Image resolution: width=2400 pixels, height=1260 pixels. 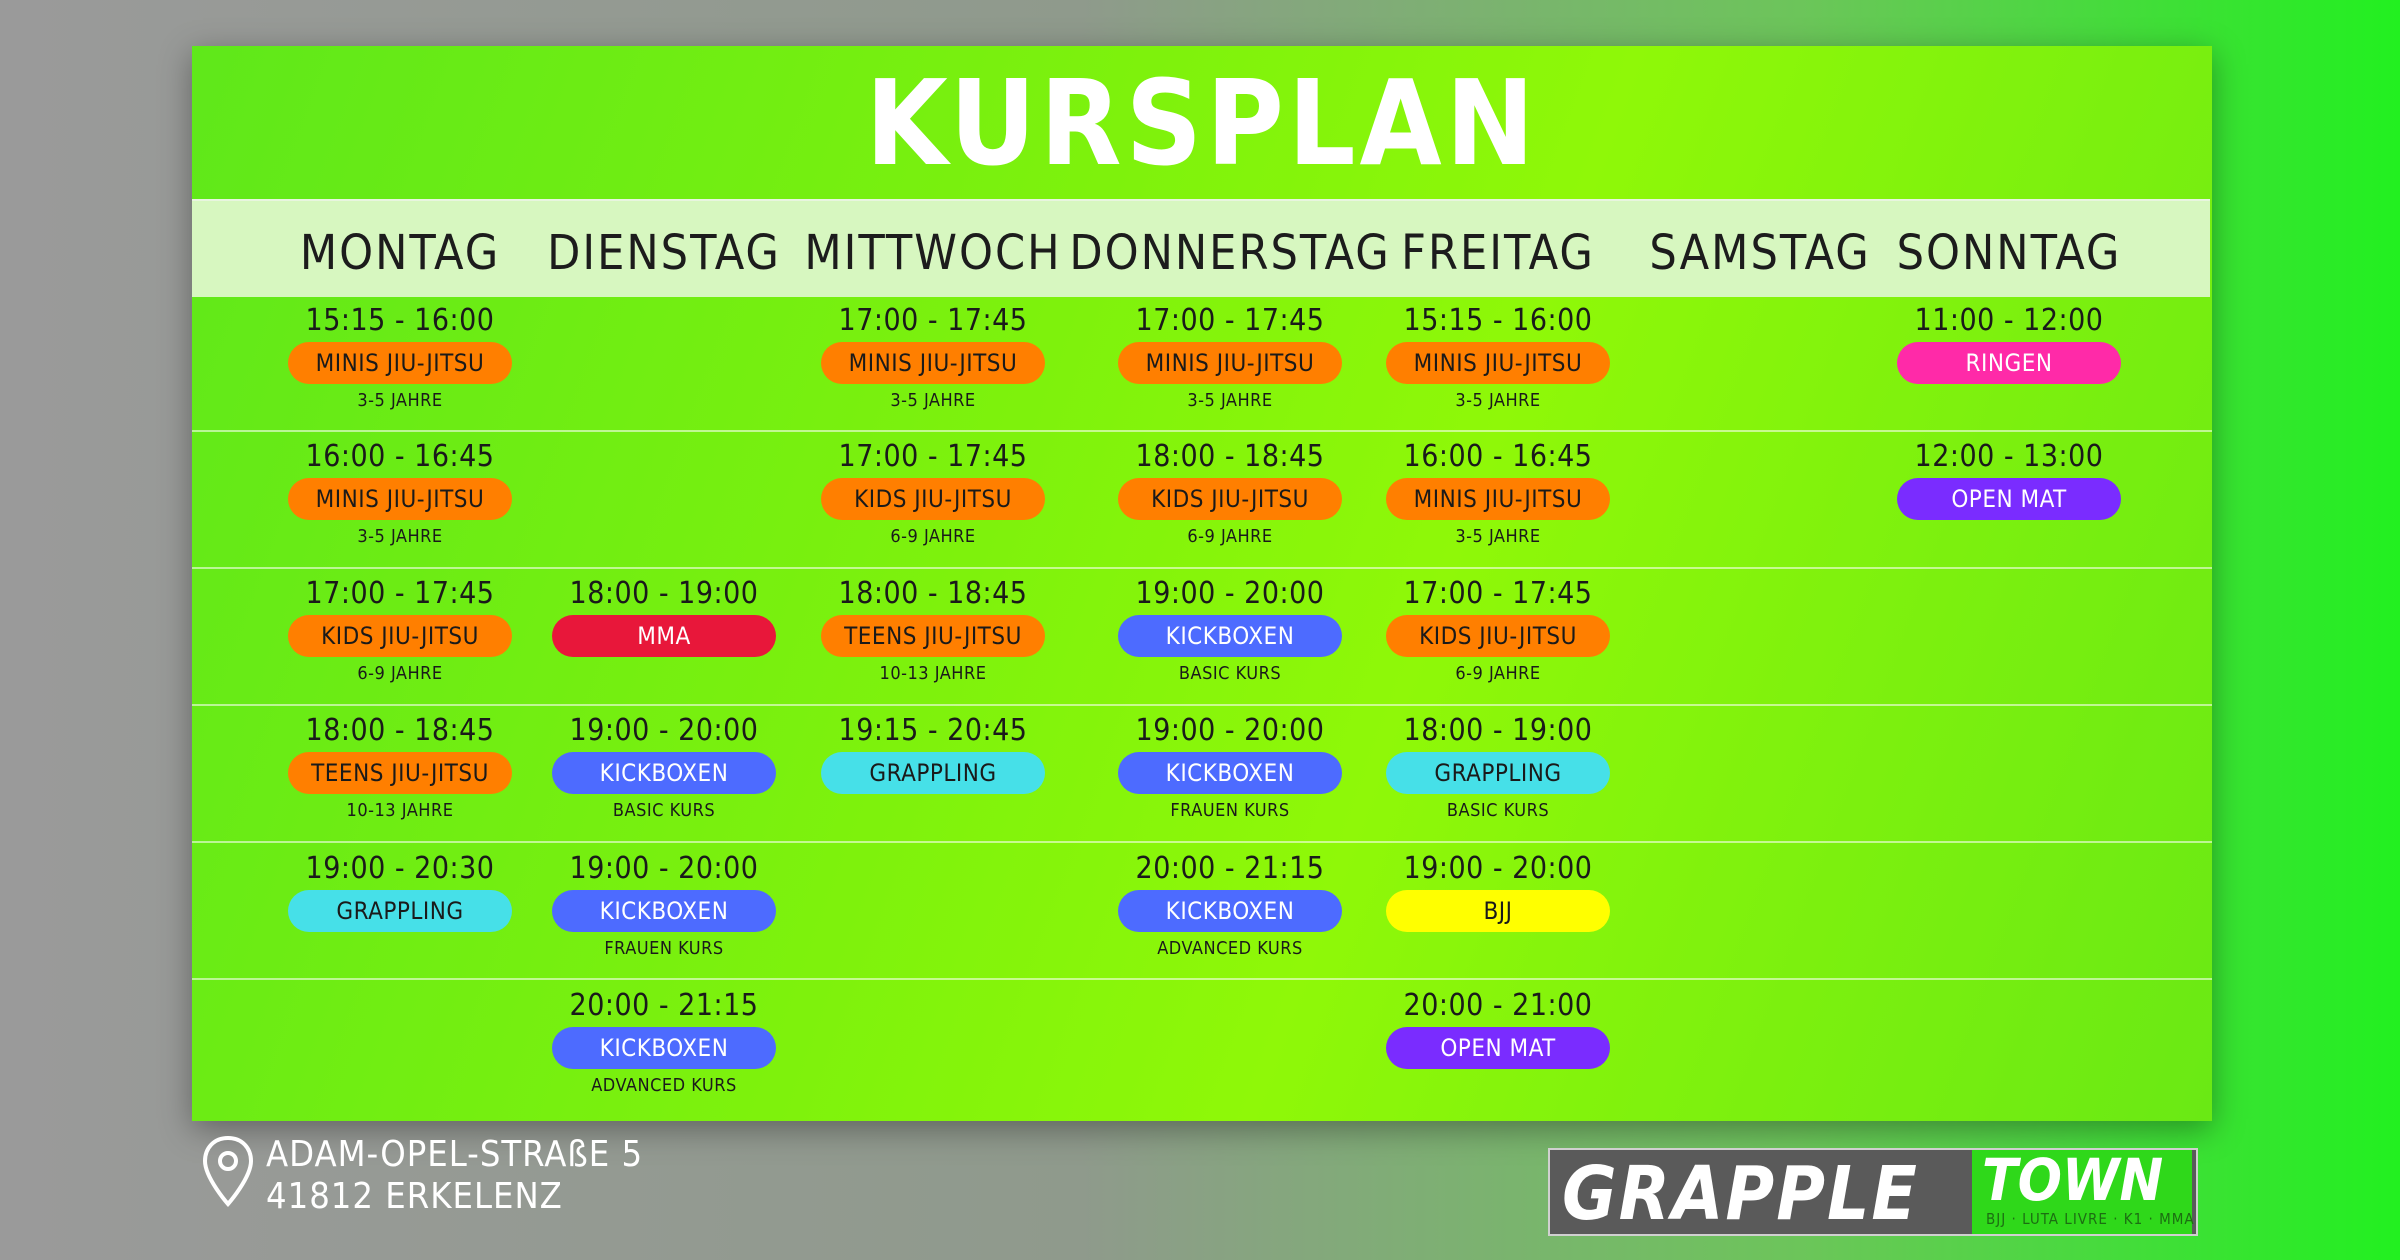 I want to click on class-time: 20:00 - 21:00, so click(x=1498, y=1005).